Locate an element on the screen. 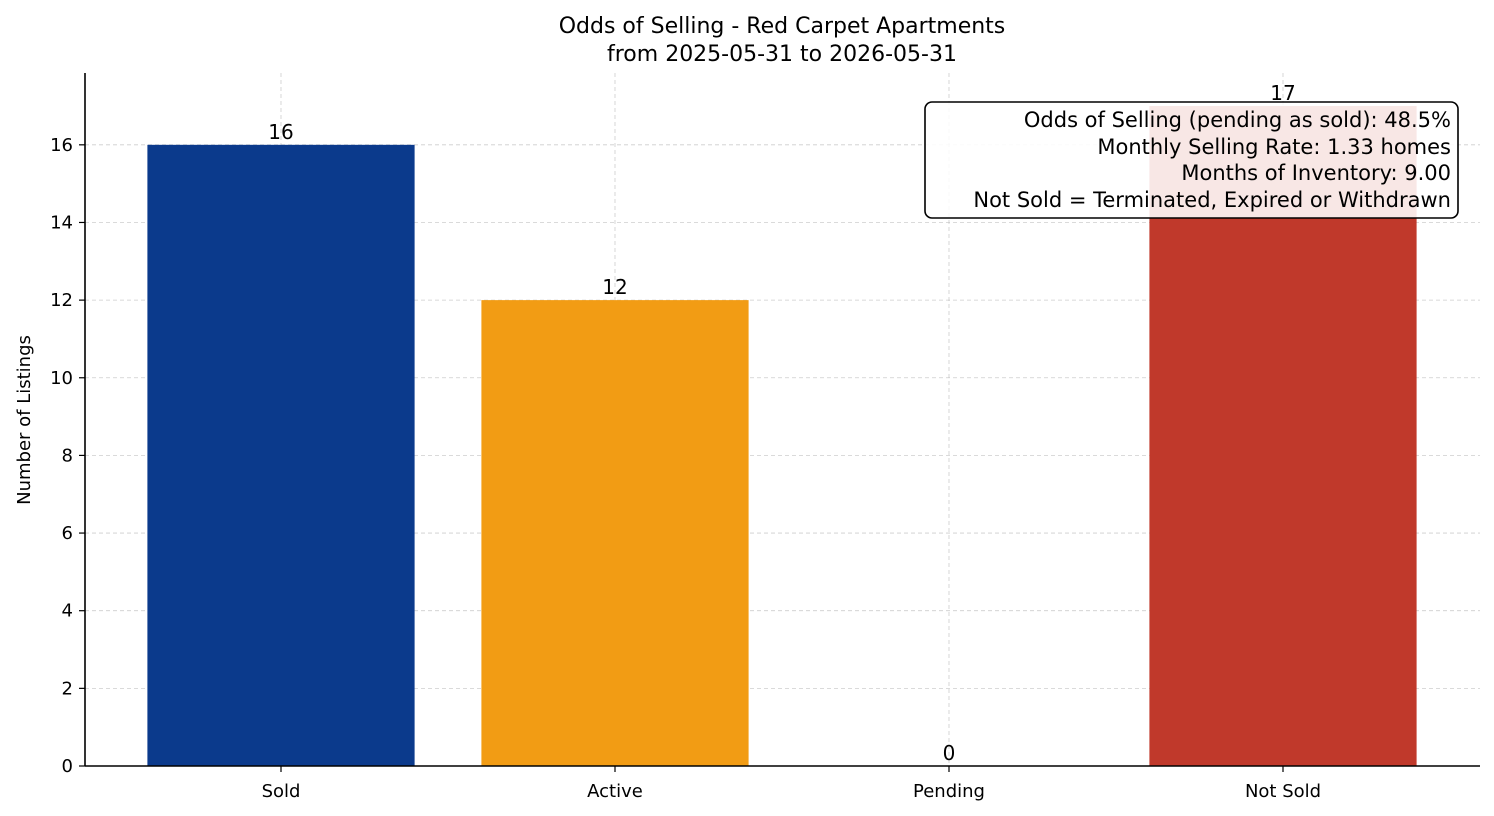 Image resolution: width=1494 pixels, height=816 pixels. y-tick-label: 8 is located at coordinates (67, 455).